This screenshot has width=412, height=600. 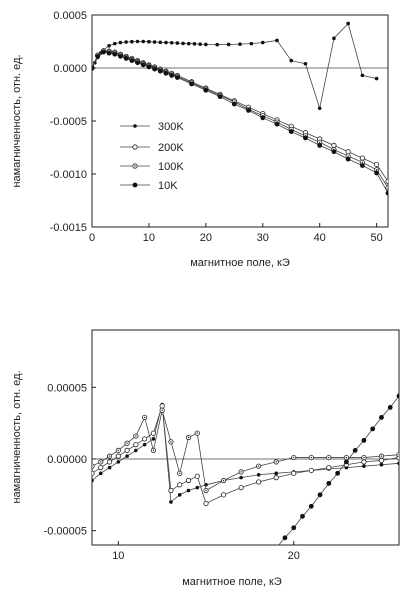 What do you see at coordinates (135, 126) in the screenshot?
I see `legend-marker-300k` at bounding box center [135, 126].